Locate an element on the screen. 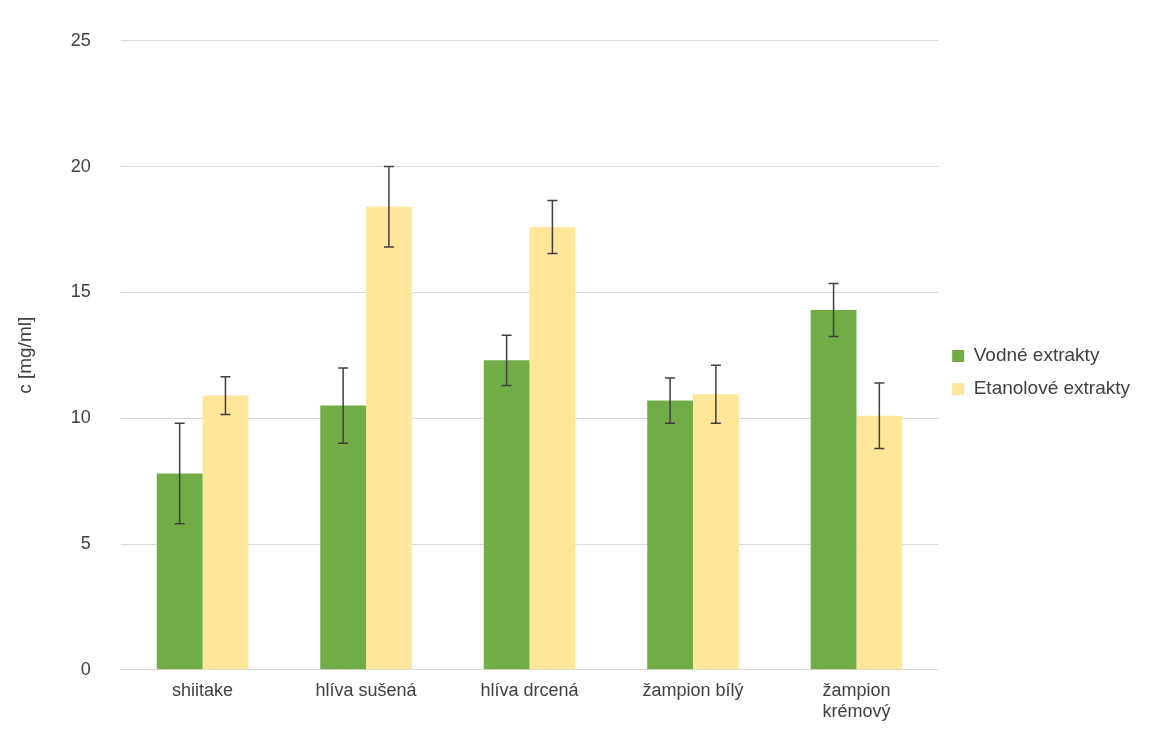  legend-label: Vodné extrakty is located at coordinates (1036, 355).